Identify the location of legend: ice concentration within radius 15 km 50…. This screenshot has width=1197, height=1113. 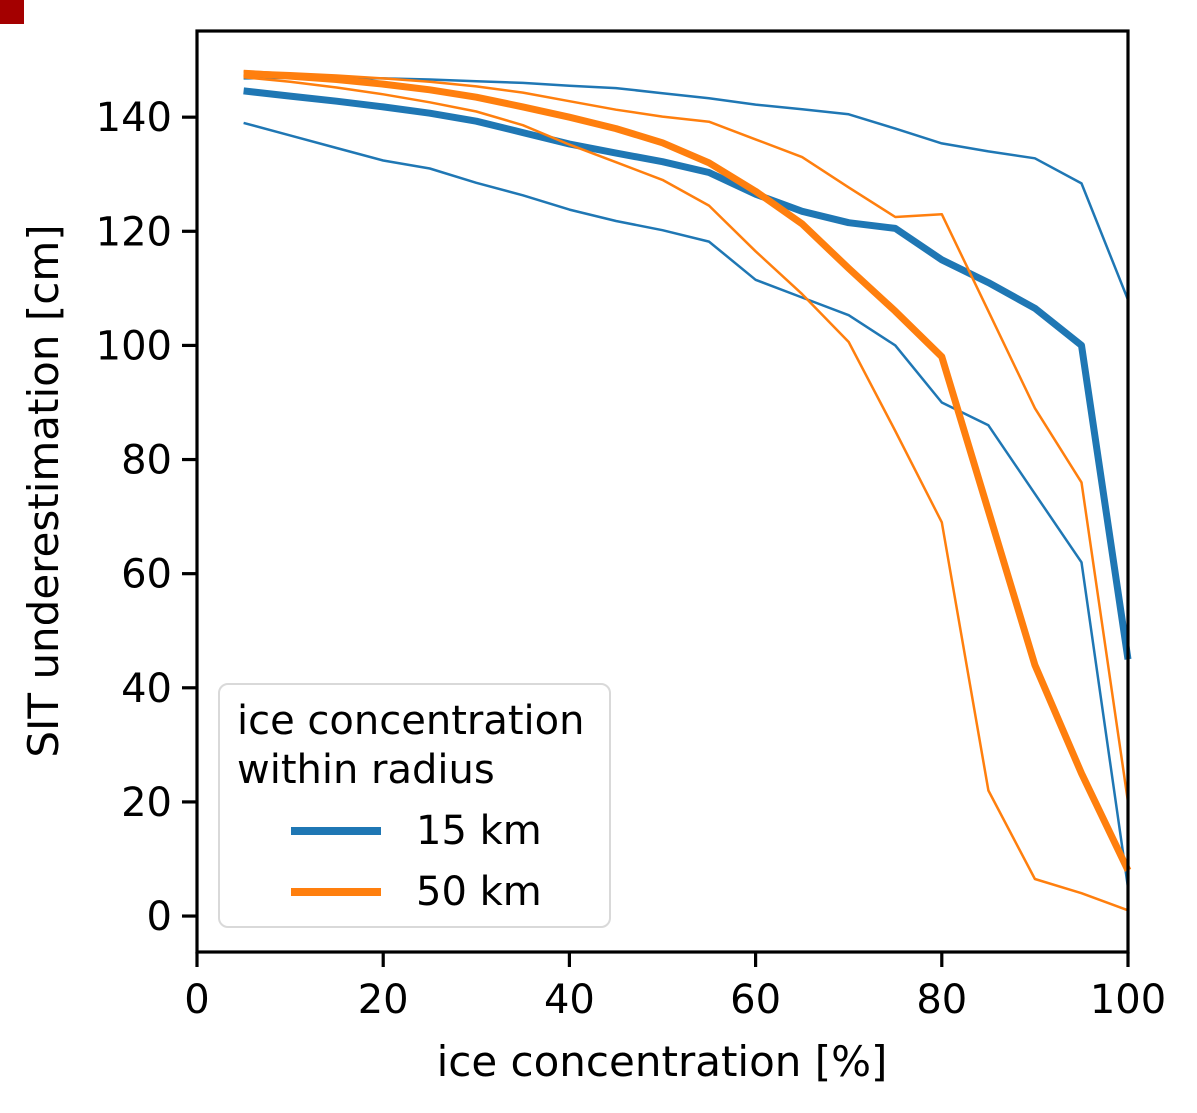
(414, 805).